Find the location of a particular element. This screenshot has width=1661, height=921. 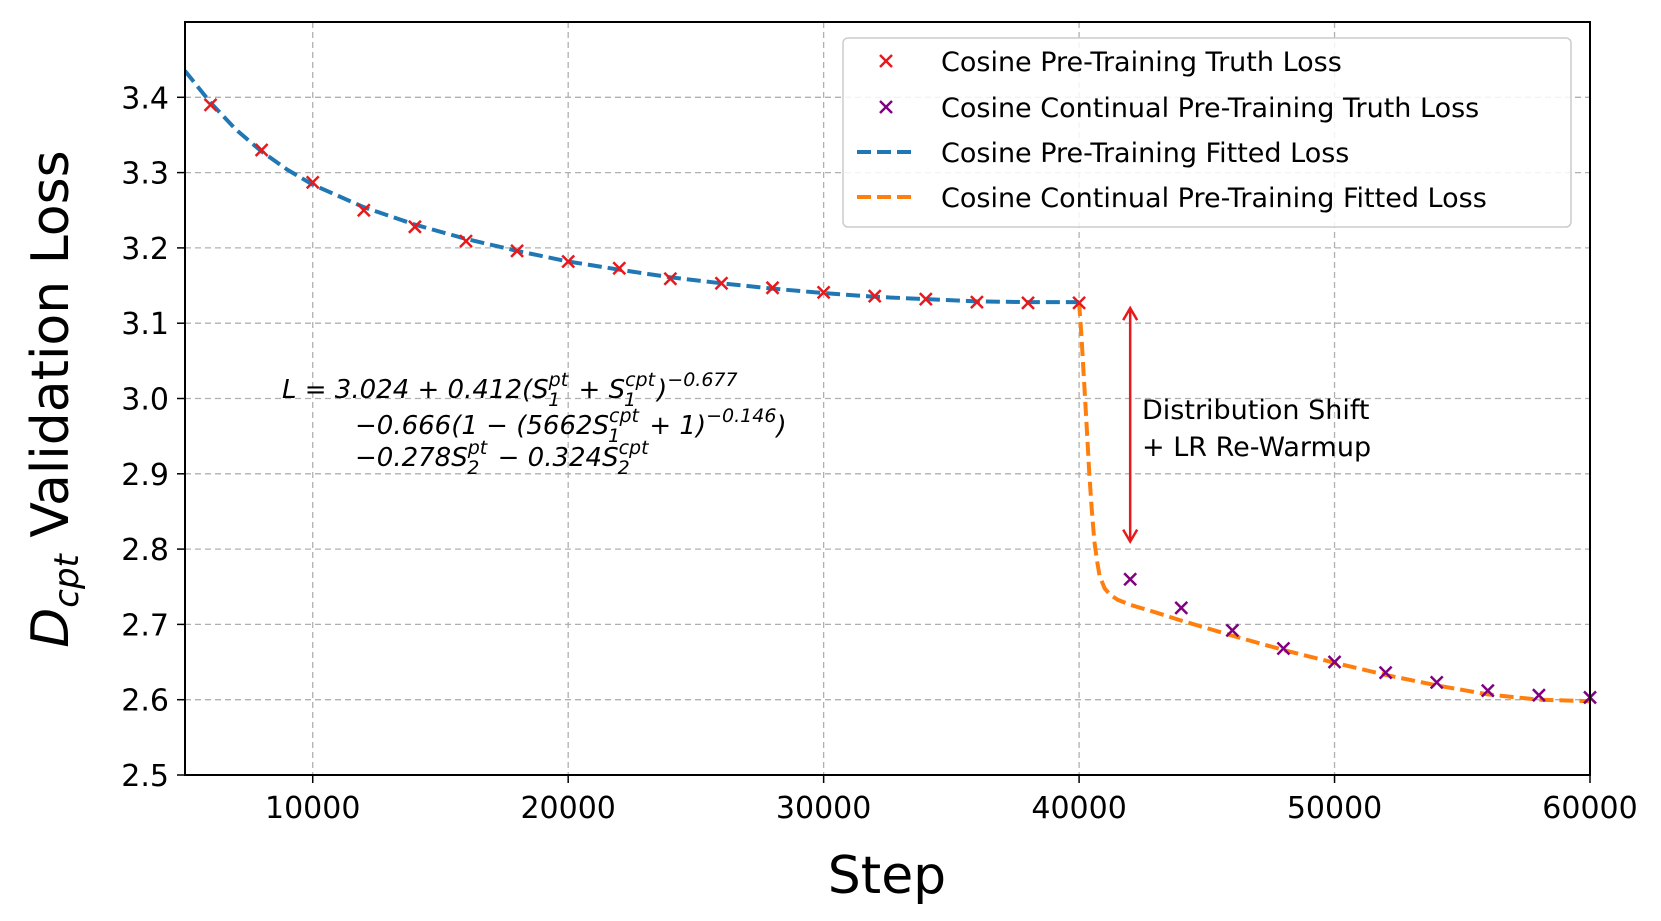

x-tick-label: 20000 is located at coordinates (567, 808).